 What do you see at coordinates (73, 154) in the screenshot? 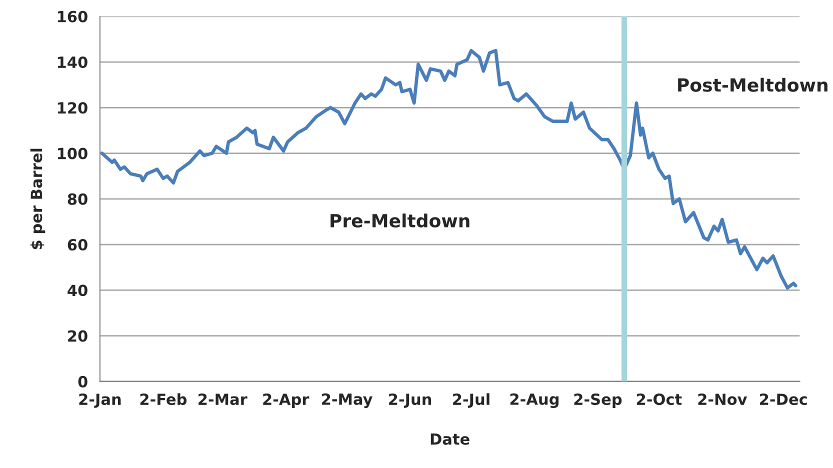
I see `y-tick-label: 100` at bounding box center [73, 154].